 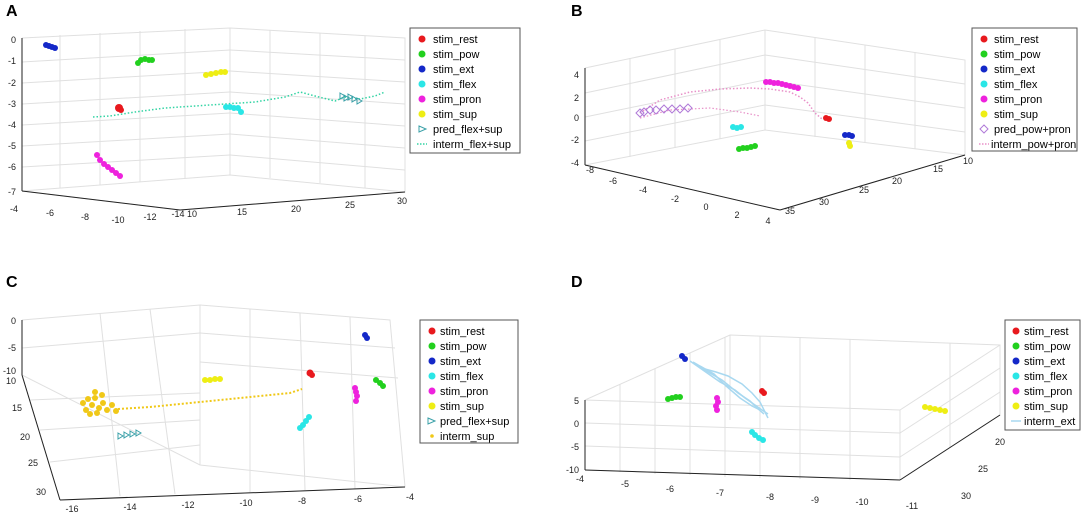 I want to click on pred-pow-pron-markers, so click(x=664, y=110).